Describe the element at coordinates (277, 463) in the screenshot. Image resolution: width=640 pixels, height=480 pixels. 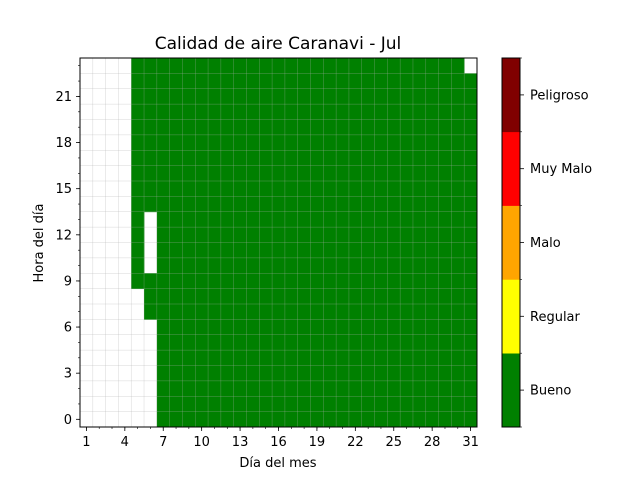
I see `x-axis-label: Día del mes` at that location.